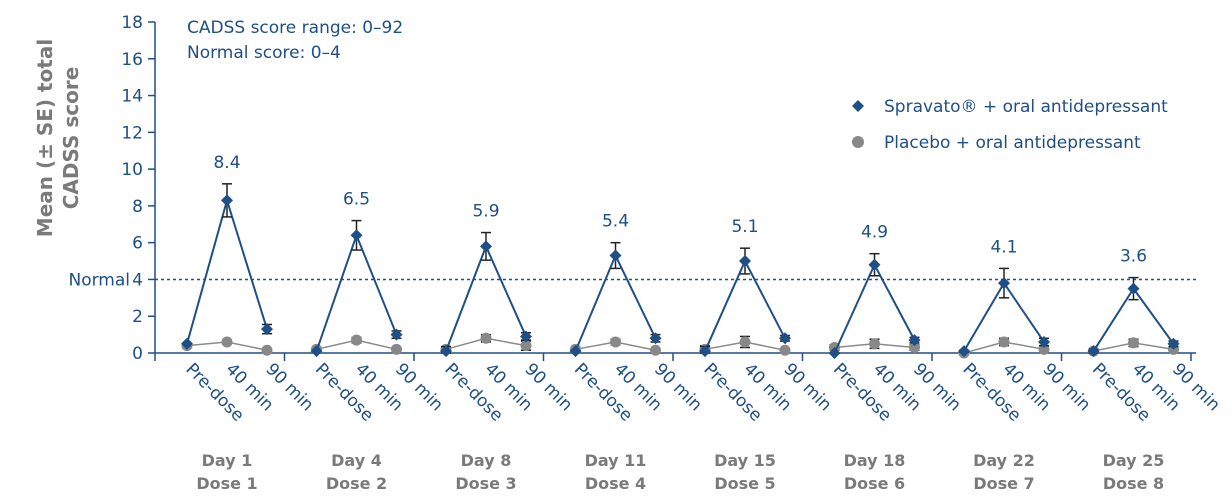 Image resolution: width=1232 pixels, height=498 pixels. I want to click on legend-marker-spravato, so click(858, 106).